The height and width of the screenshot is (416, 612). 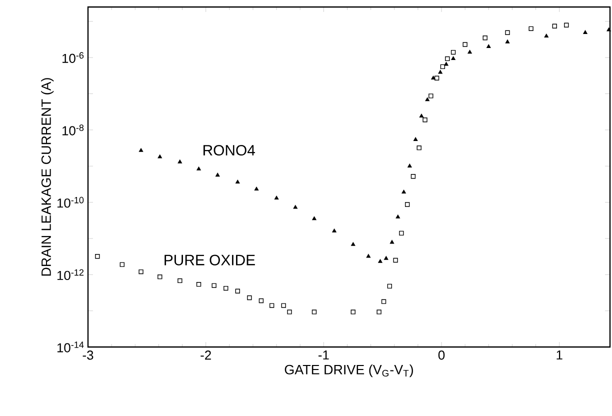 What do you see at coordinates (73, 57) in the screenshot?
I see `y-tick-label: 10$^{-6}$` at bounding box center [73, 57].